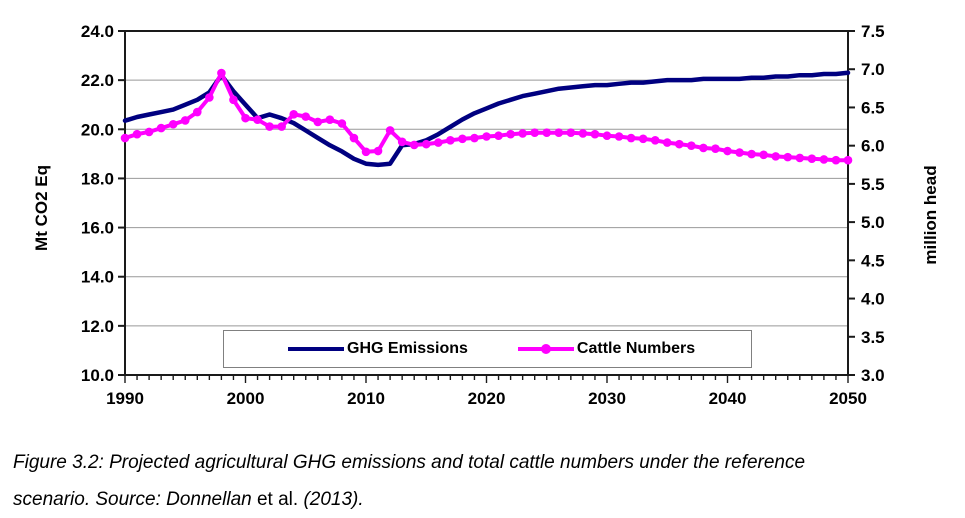  I want to click on left-axis-tick-label: 24.0, so click(97, 31).